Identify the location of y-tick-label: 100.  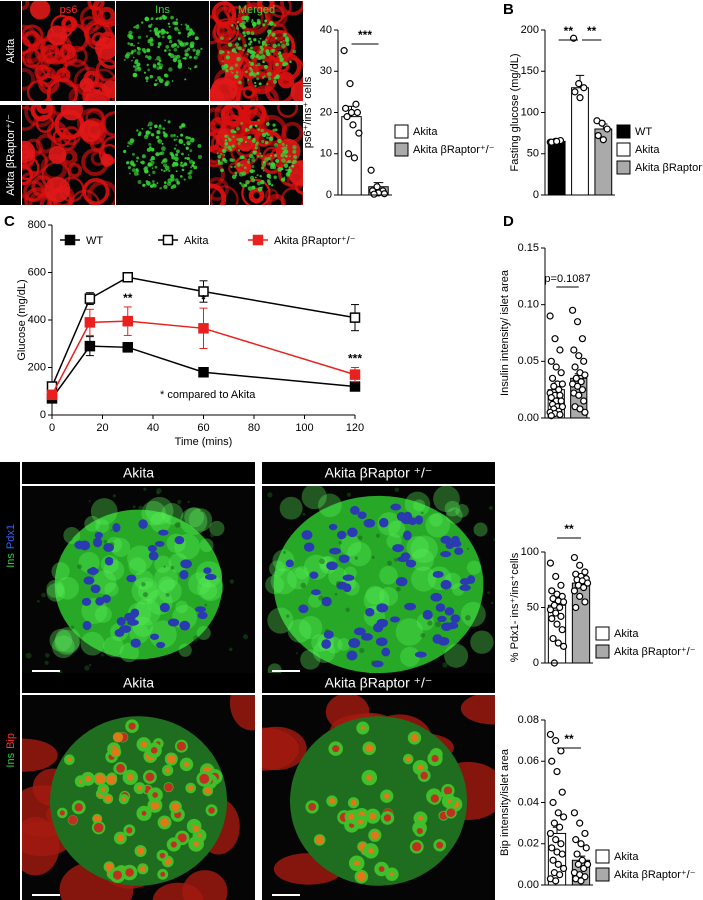
(530, 112).